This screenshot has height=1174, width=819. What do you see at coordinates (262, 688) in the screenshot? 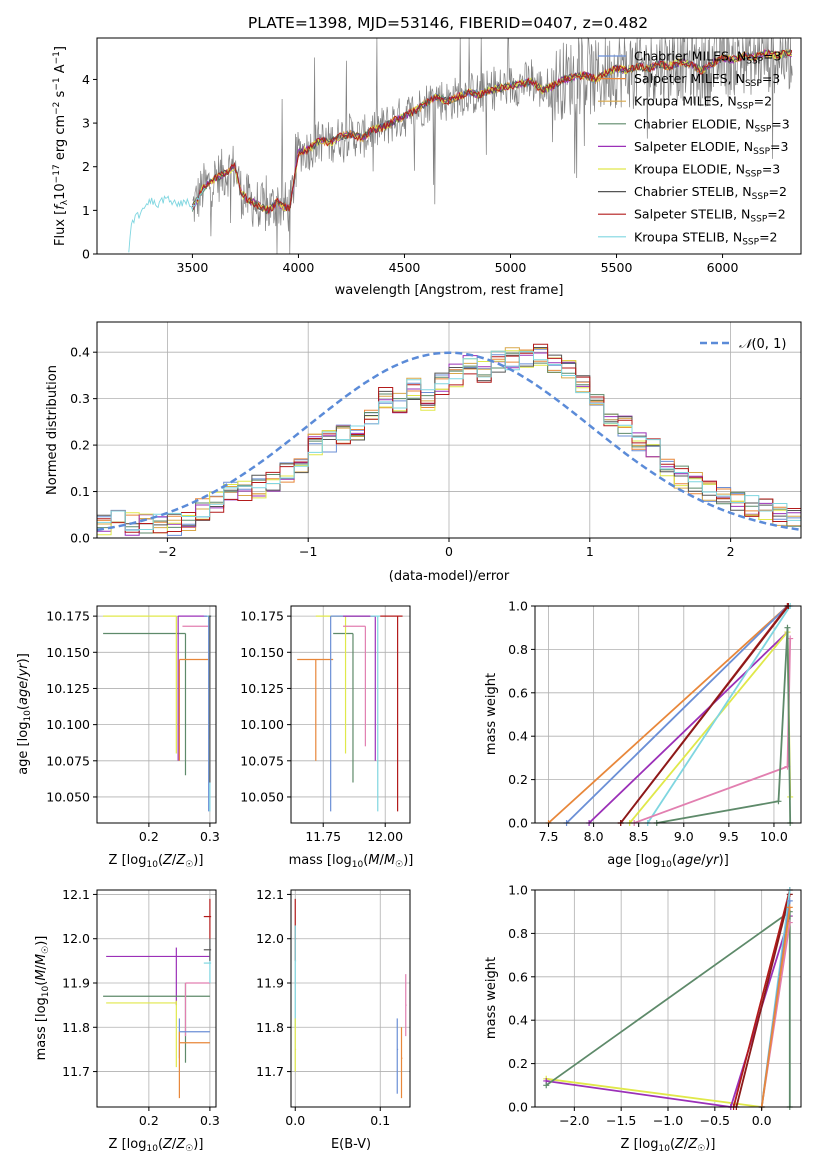
I see `age_vs_mass-ytick-label-3: 10.125` at bounding box center [262, 688].